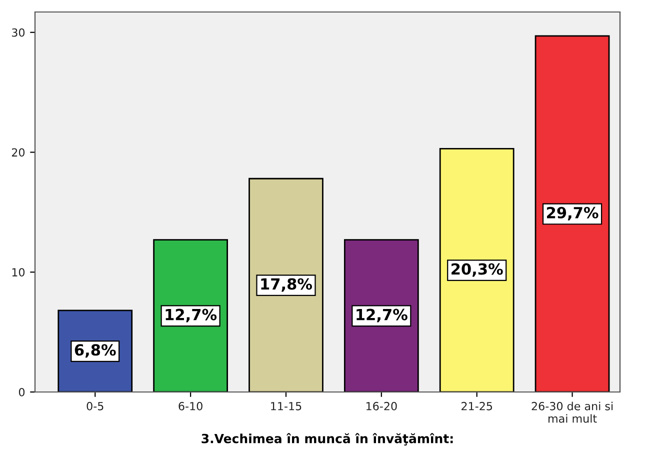 The width and height of the screenshot is (657, 454). Describe the element at coordinates (286, 406) in the screenshot. I see `x-tick-label: 11-15` at that location.